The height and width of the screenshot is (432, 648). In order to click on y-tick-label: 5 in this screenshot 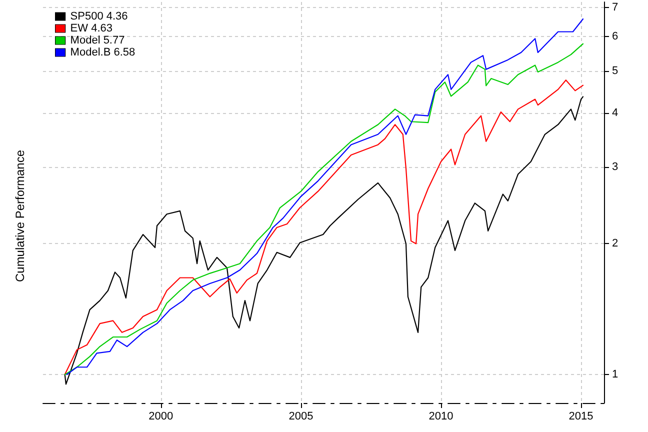, I will do `click(615, 70)`.